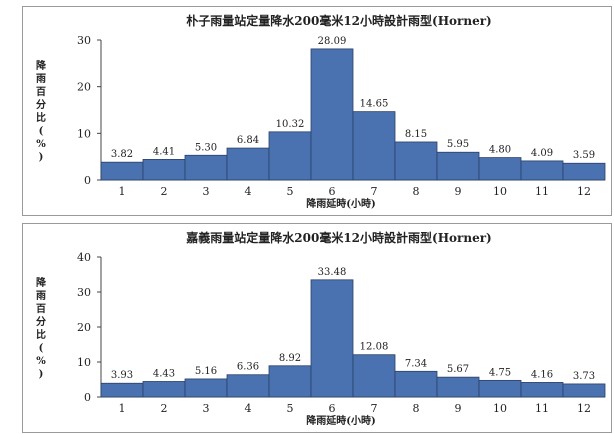 The height and width of the screenshot is (434, 614). Describe the element at coordinates (542, 153) in the screenshot. I see `data-label: 4.09` at that location.